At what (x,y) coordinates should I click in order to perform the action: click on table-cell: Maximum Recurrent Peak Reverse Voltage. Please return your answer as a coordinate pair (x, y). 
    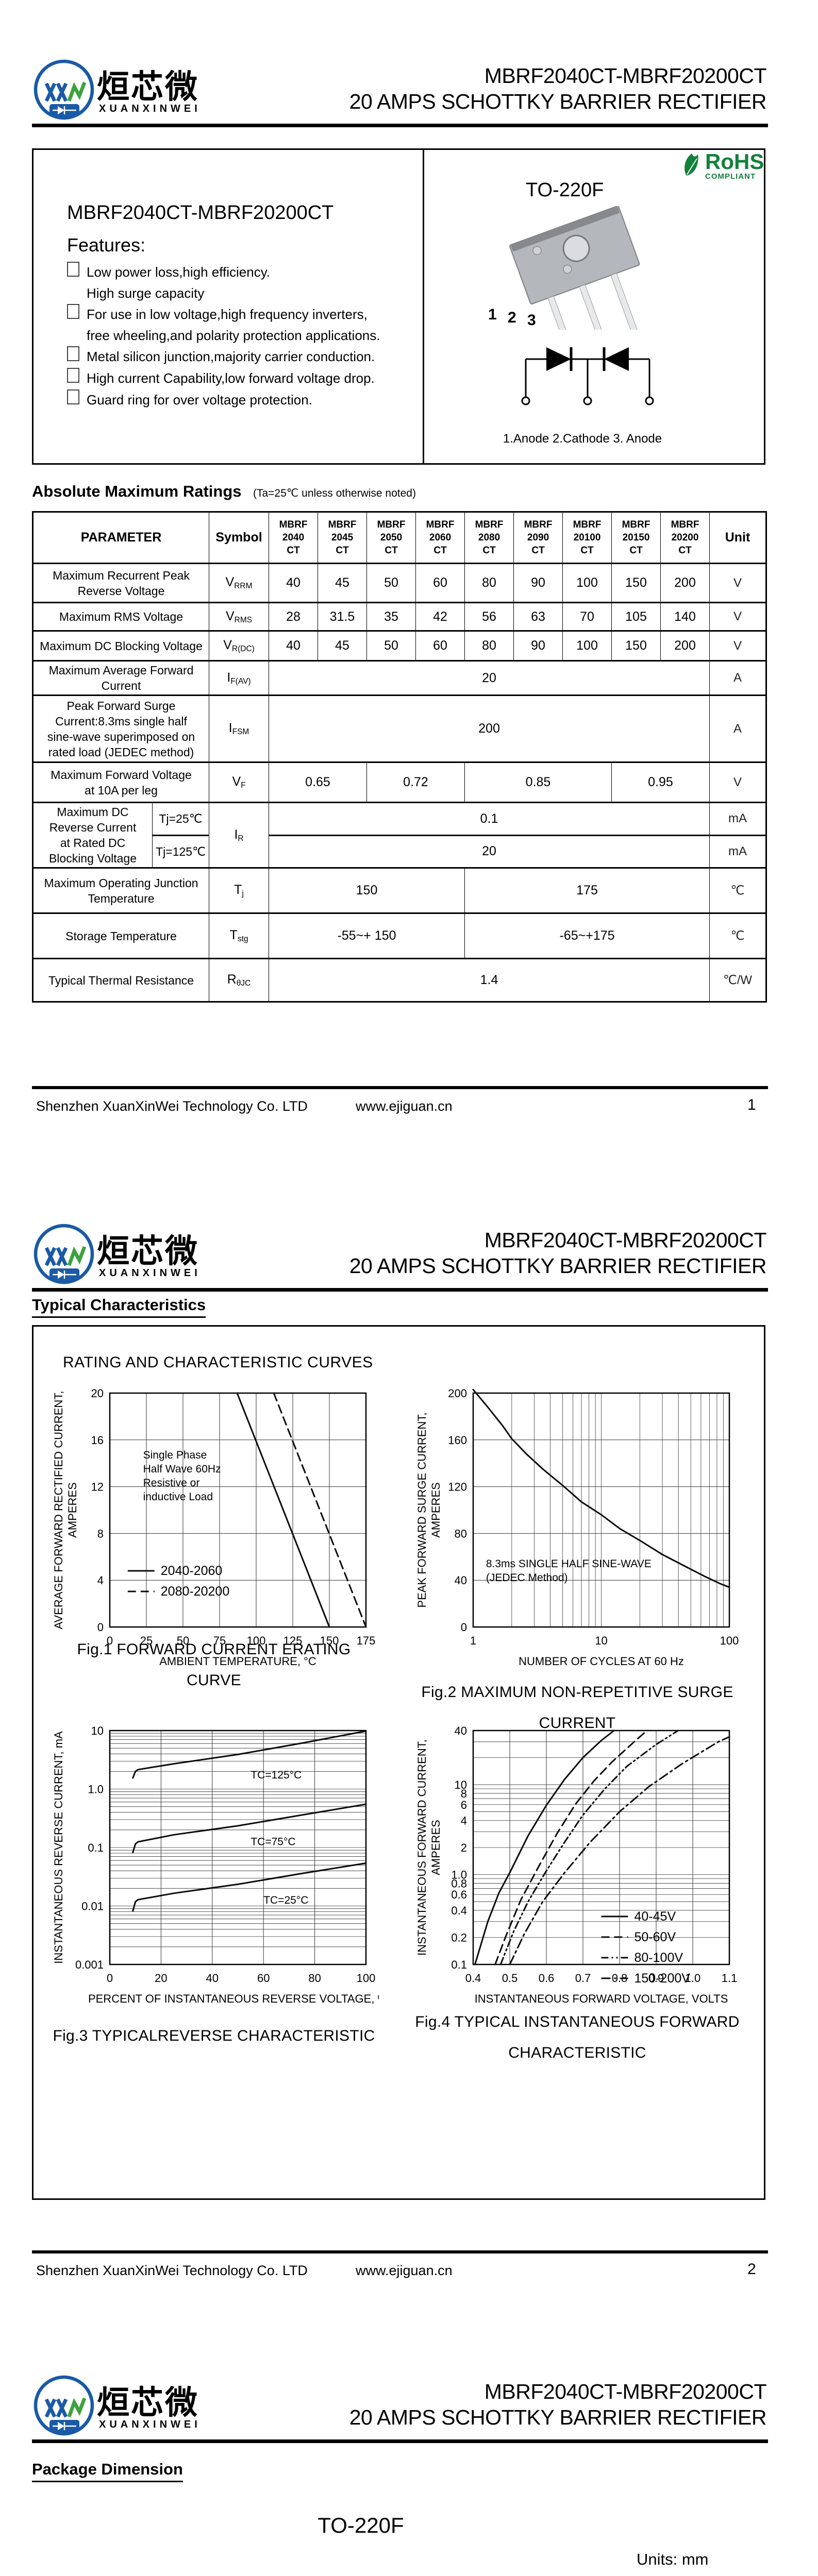
    Looking at the image, I should click on (121, 583).